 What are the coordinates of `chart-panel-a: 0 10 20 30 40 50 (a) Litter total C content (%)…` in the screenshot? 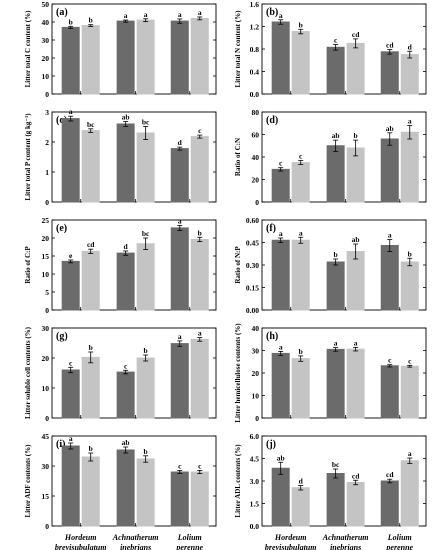 It's located at (120, 49).